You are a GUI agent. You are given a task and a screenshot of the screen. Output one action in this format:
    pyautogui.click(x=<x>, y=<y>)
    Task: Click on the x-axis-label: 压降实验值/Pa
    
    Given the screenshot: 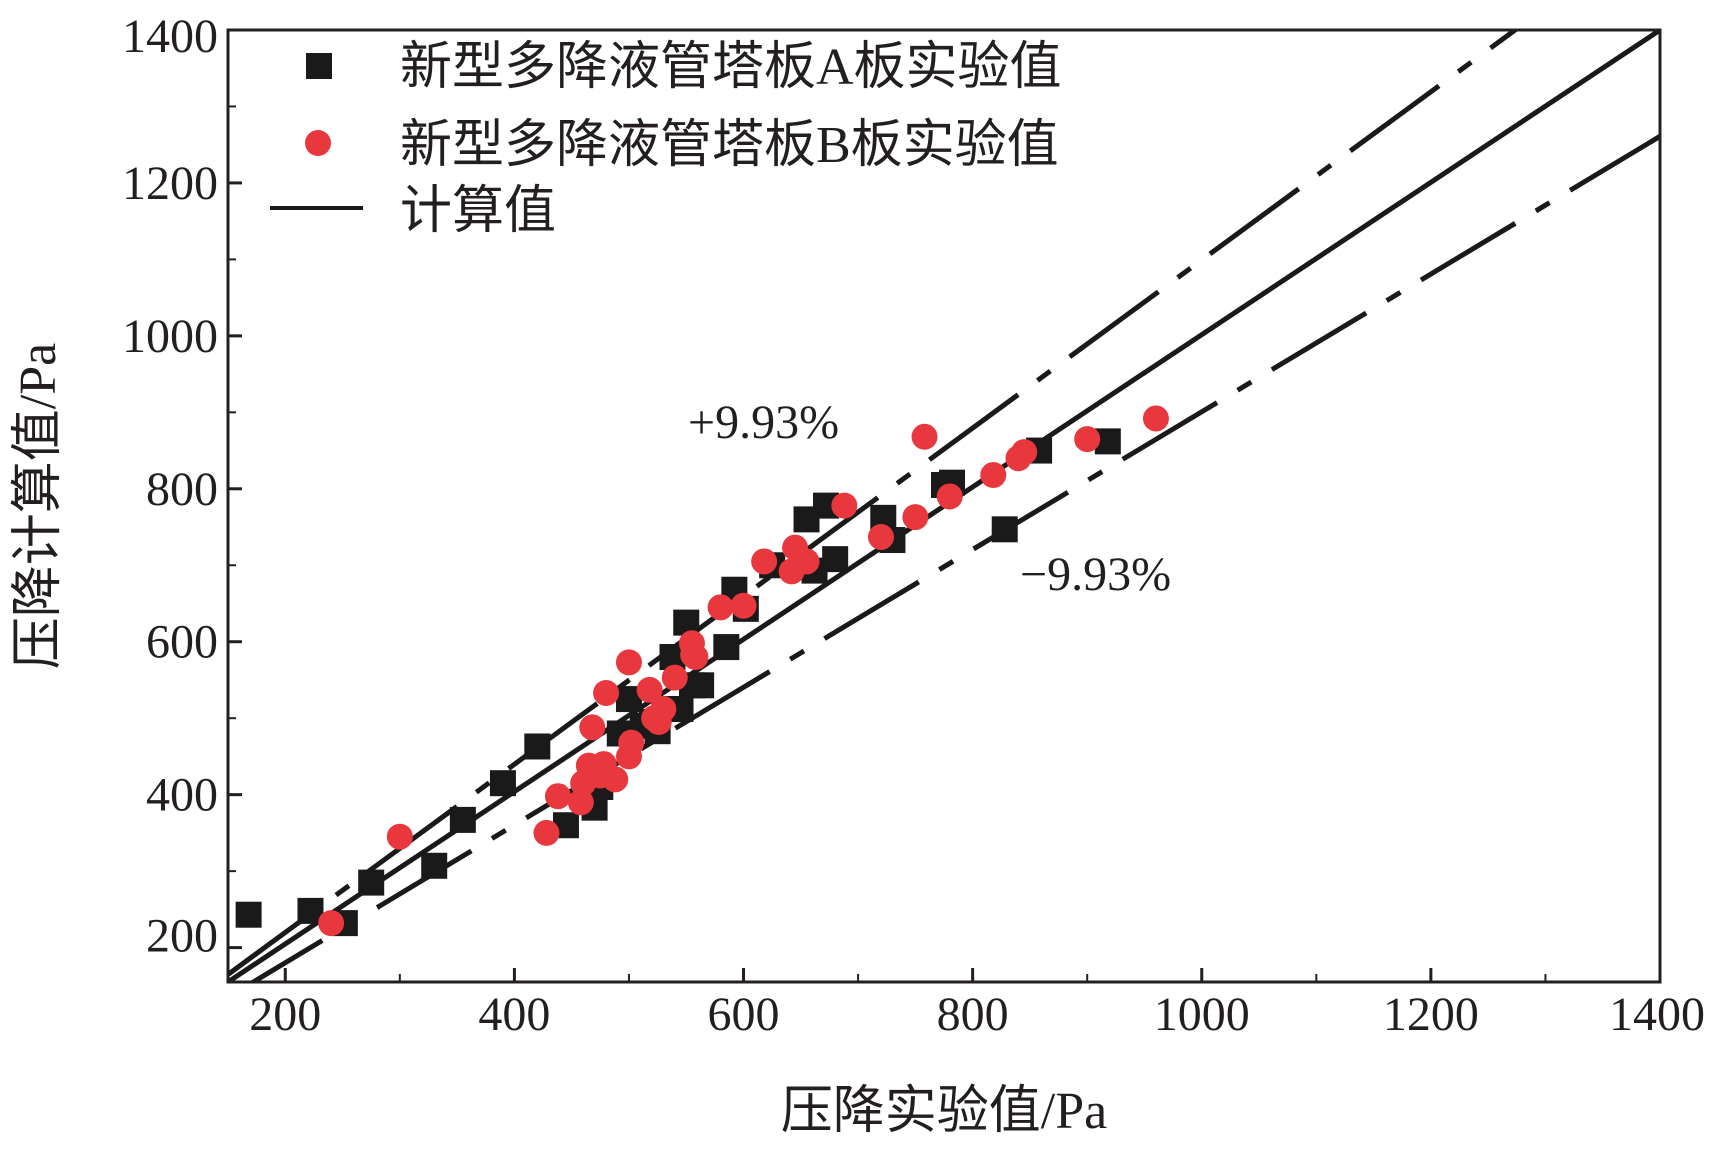 What is the action you would take?
    pyautogui.click(x=944, y=1111)
    